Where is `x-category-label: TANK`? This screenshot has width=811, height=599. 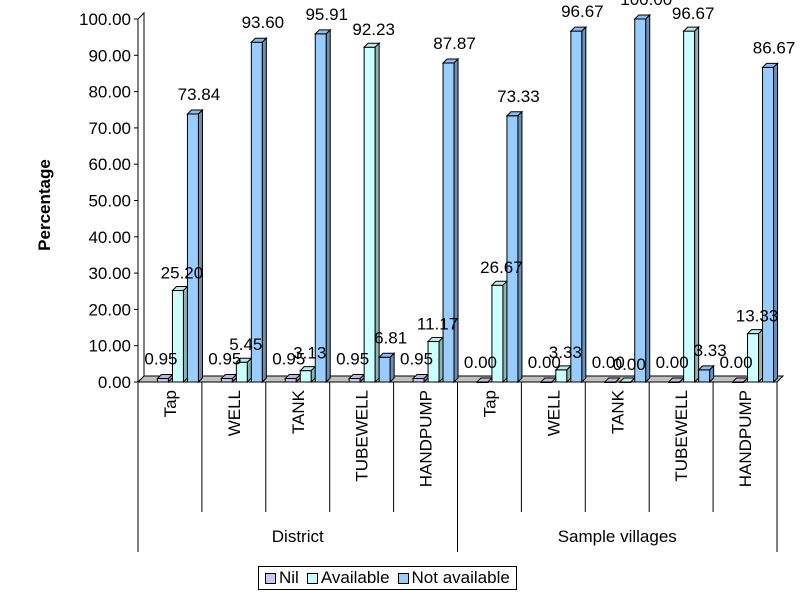
x-category-label: TANK is located at coordinates (298, 411).